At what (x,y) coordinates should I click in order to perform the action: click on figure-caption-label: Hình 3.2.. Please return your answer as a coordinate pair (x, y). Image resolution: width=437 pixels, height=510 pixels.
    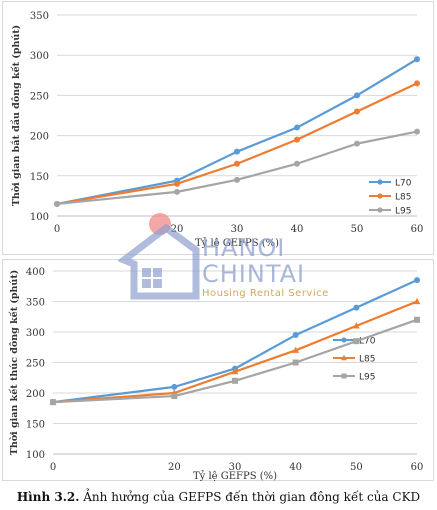
    Looking at the image, I should click on (48, 497).